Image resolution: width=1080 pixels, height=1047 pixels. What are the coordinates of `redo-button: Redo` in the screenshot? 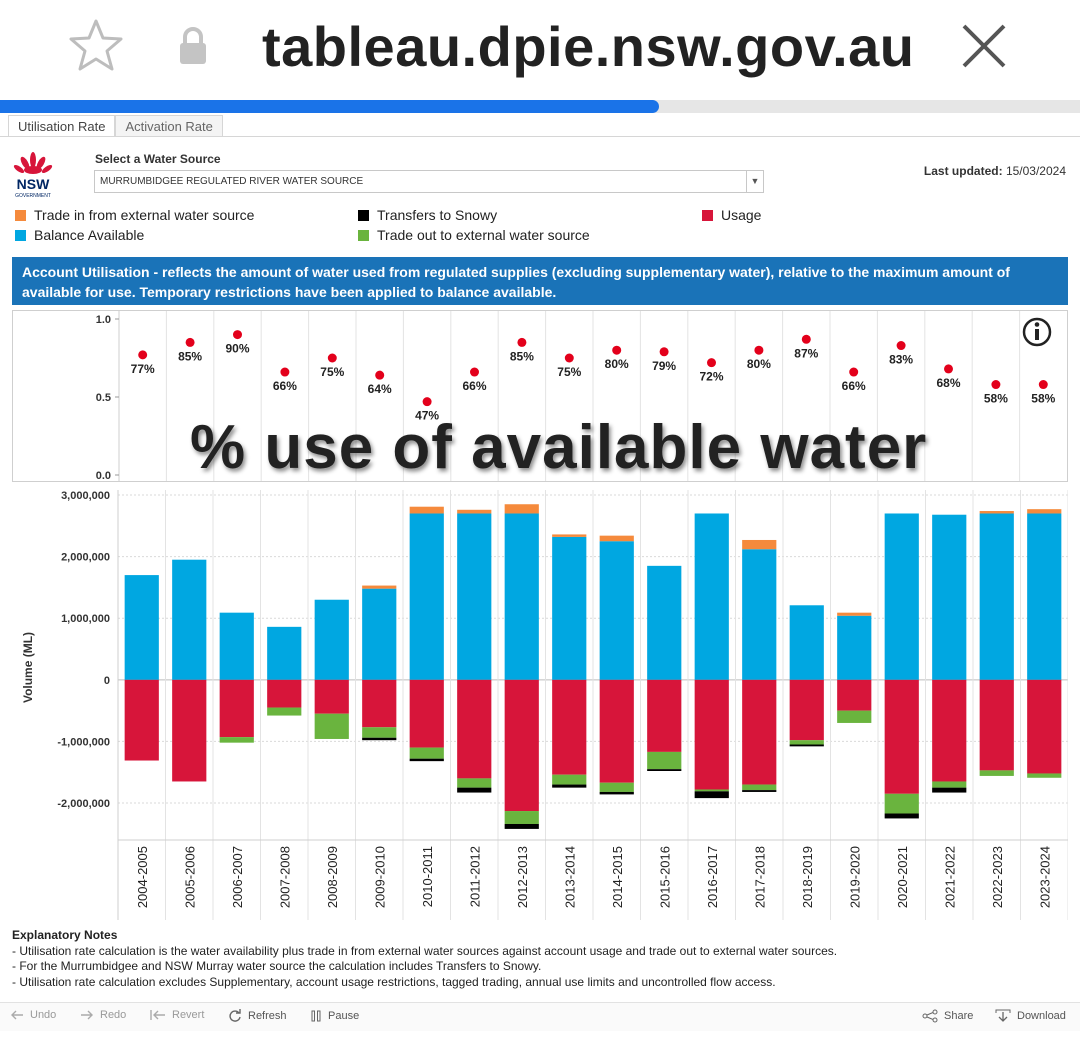 It's located at (103, 1015).